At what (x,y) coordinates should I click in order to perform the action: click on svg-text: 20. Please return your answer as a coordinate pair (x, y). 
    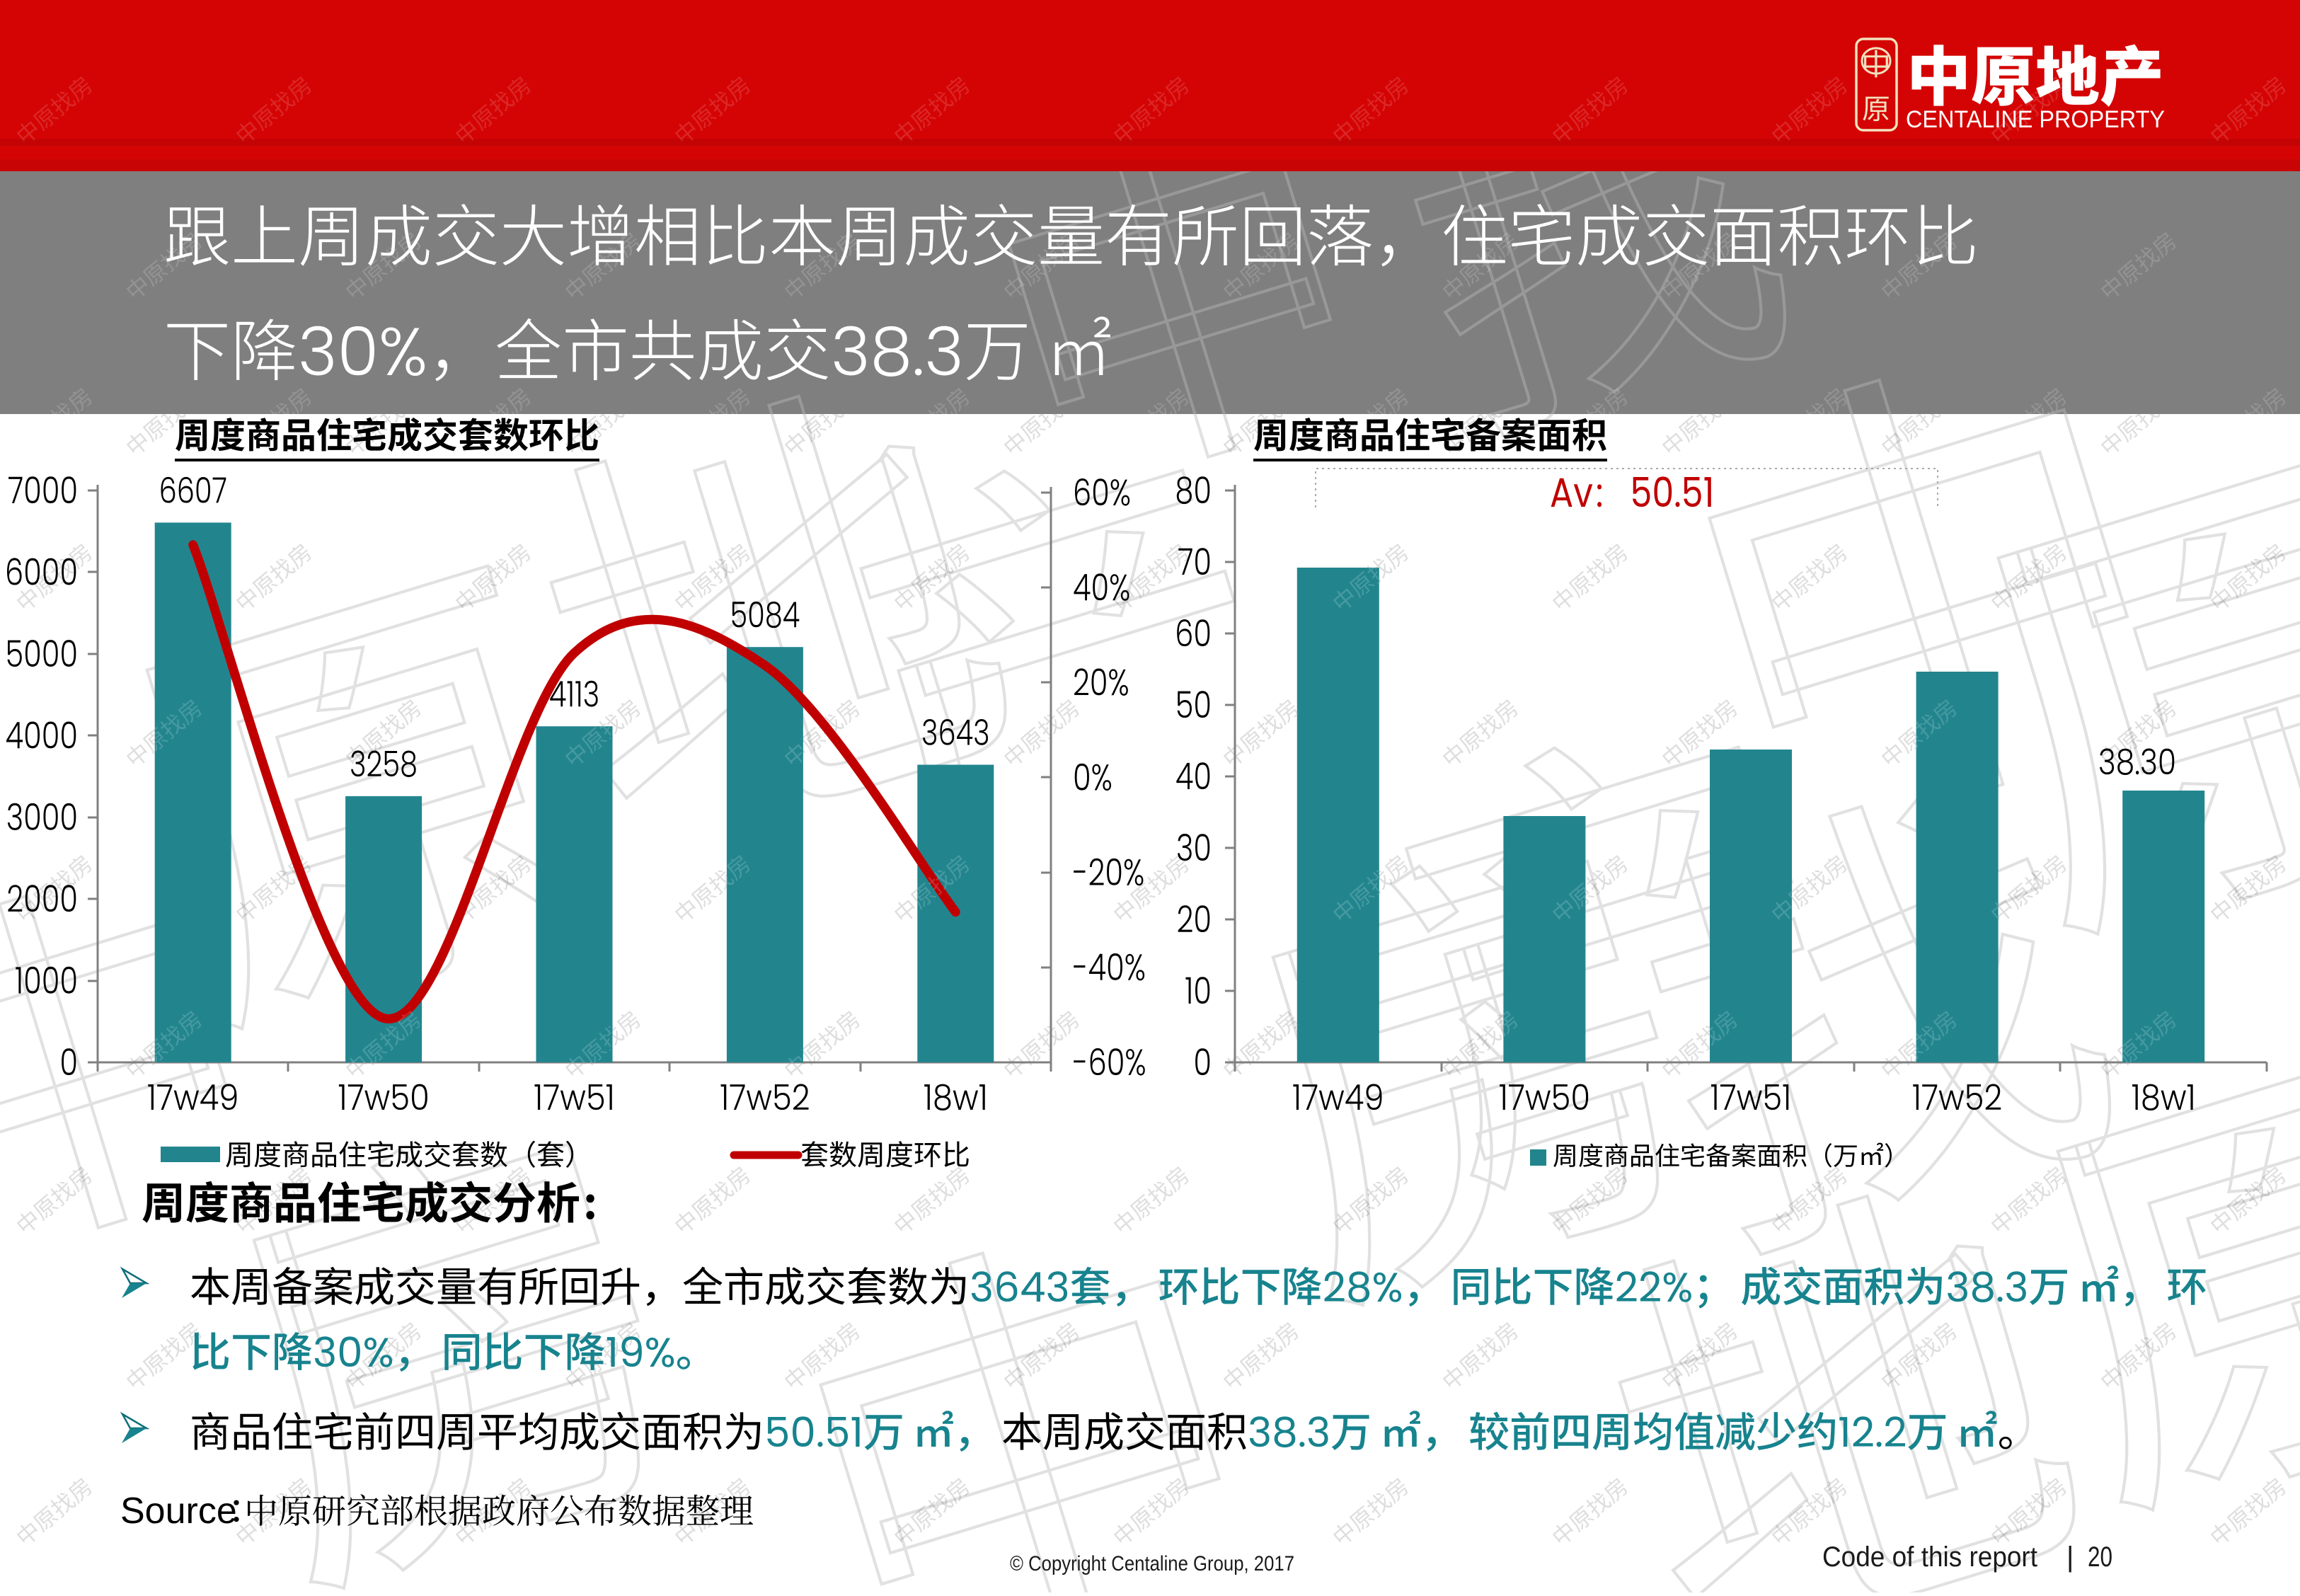
    Looking at the image, I should click on (2100, 1557).